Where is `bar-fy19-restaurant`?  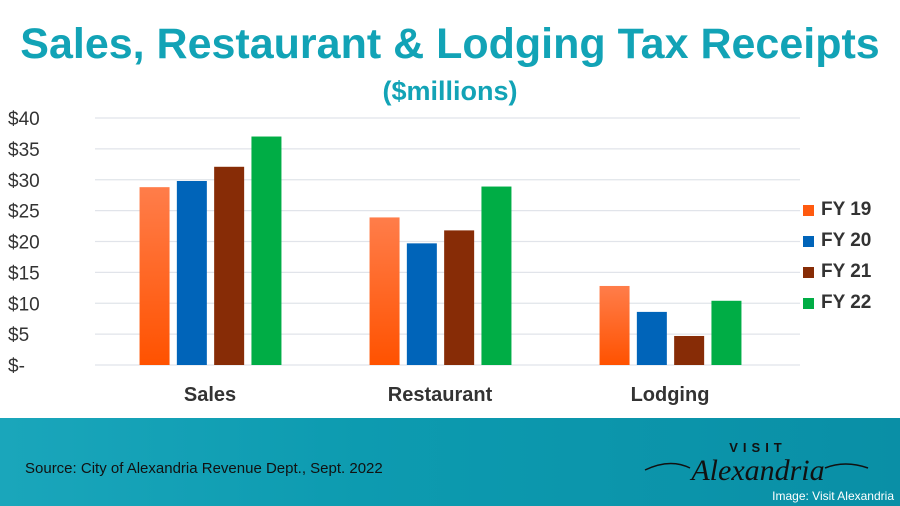
bar-fy19-restaurant is located at coordinates (384, 291).